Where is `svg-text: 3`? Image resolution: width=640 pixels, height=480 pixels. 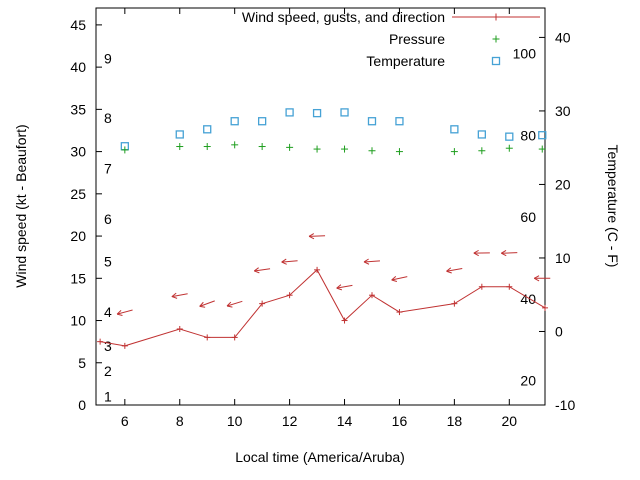 svg-text: 3 is located at coordinates (108, 346).